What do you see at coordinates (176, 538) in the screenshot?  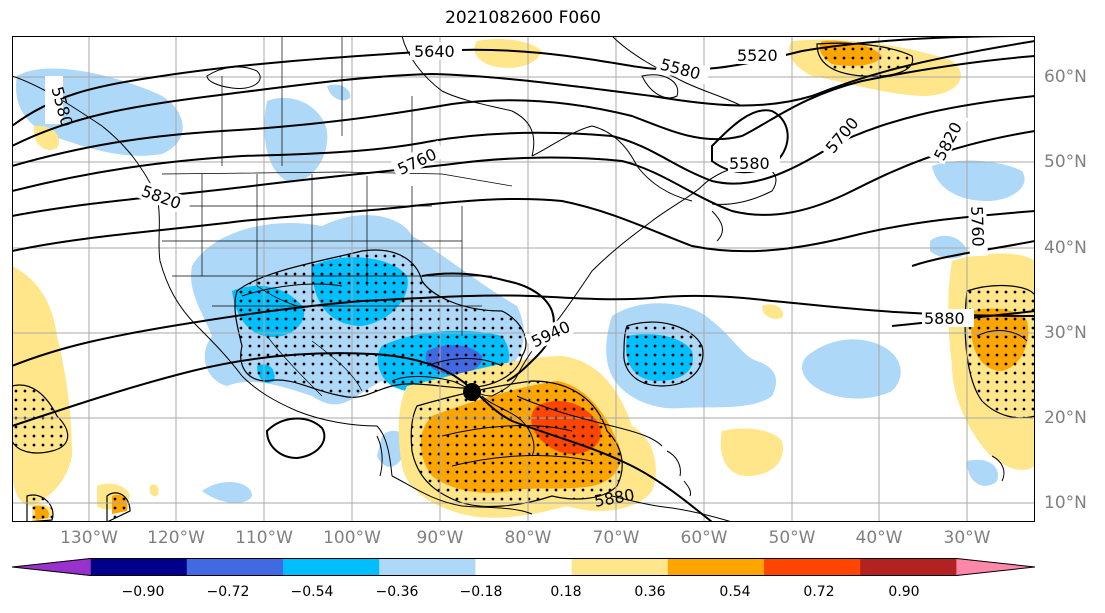 I see `lon-label: 120°W` at bounding box center [176, 538].